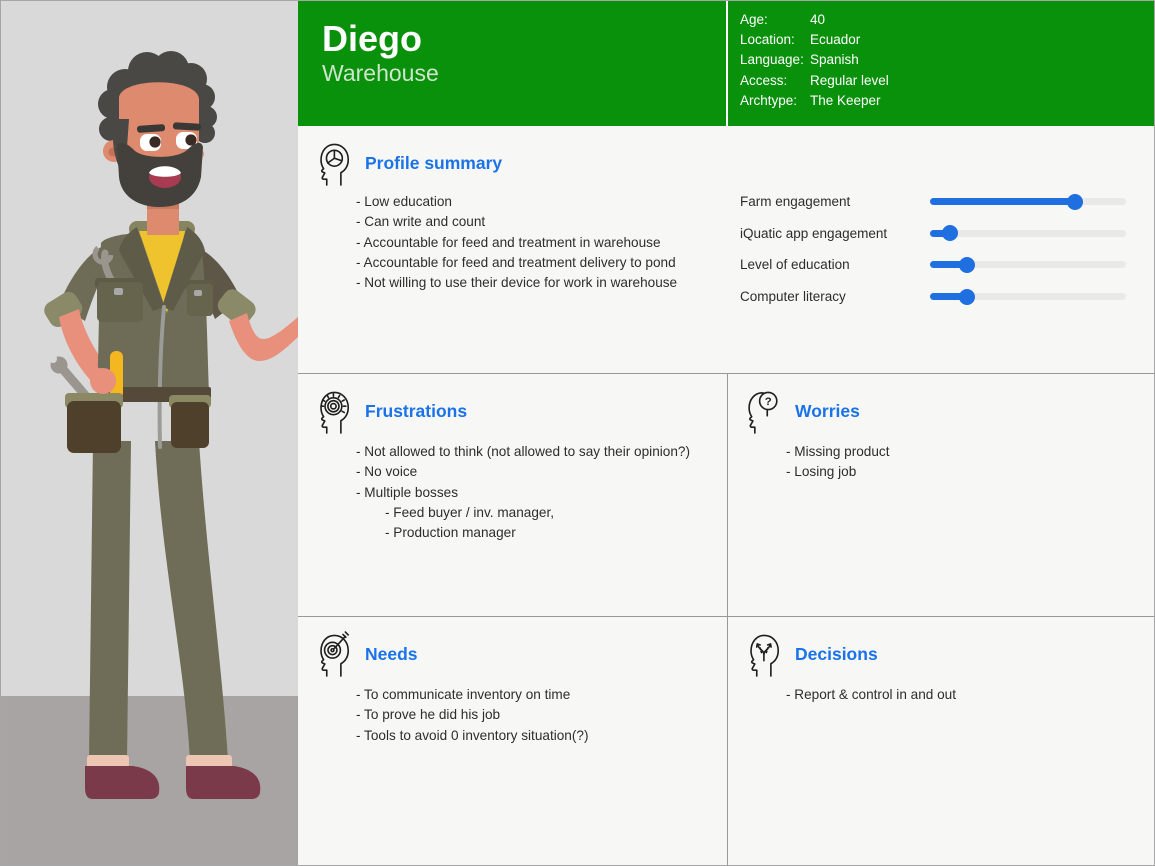 The image size is (1155, 866). I want to click on slider-row: Level of education, so click(941, 265).